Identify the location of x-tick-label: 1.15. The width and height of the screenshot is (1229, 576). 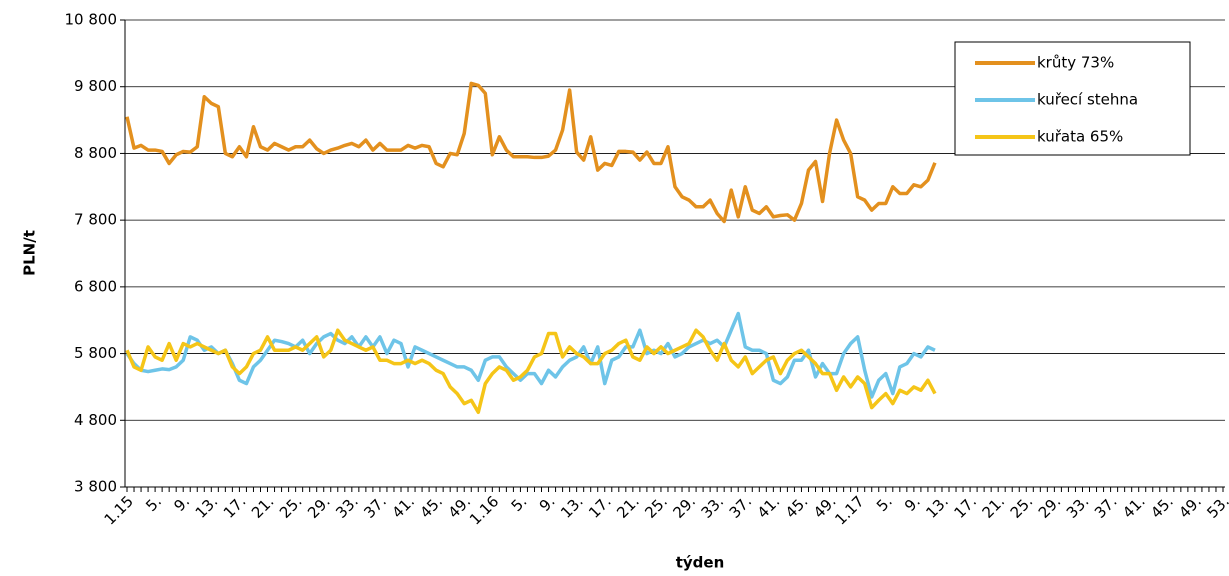
(119, 510).